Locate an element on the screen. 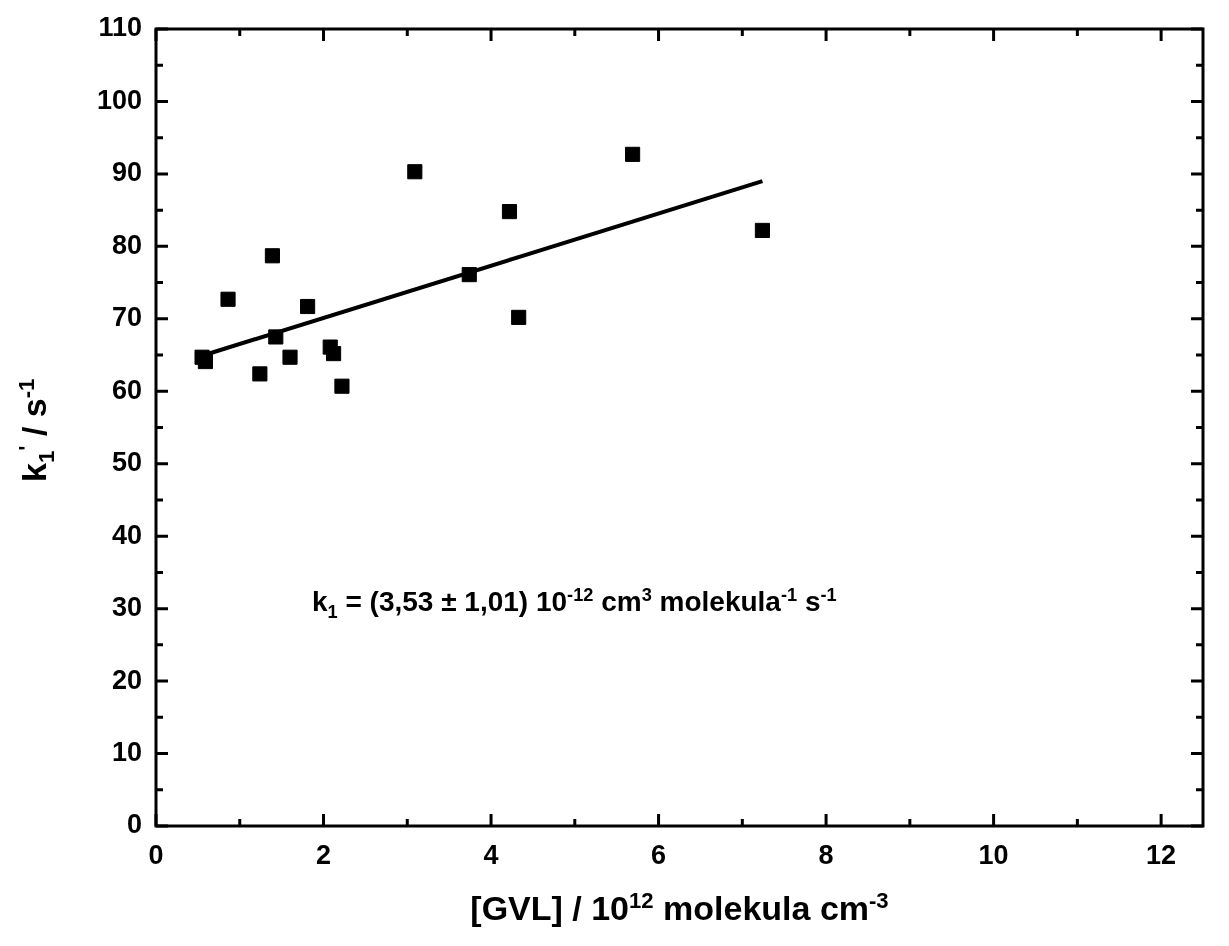 The image size is (1229, 946). y-tick-label: 80 is located at coordinates (126, 244).